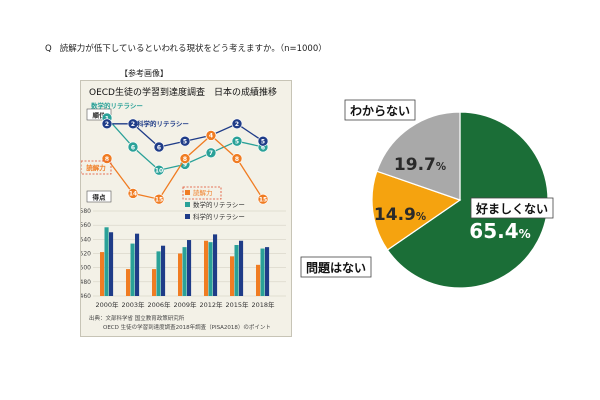 The width and height of the screenshot is (600, 400). Describe the element at coordinates (144, 73) in the screenshot. I see `reference-label: 【参考画像】` at that location.